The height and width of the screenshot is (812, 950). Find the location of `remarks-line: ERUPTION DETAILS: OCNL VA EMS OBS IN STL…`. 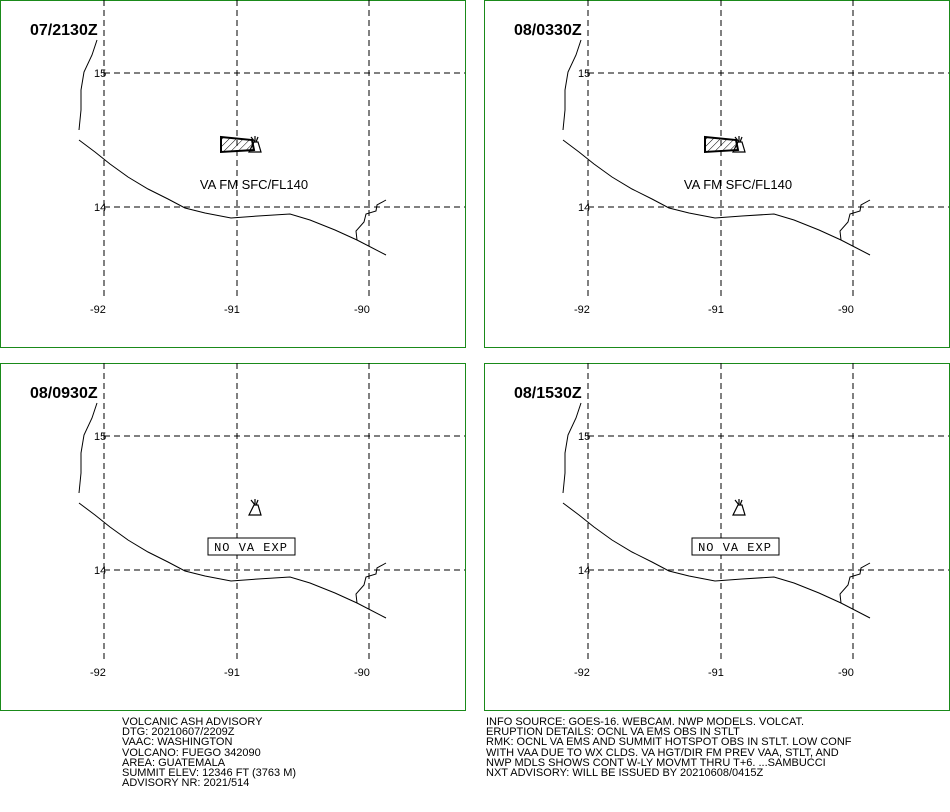

remarks-line: ERUPTION DETAILS: OCNL VA EMS OBS IN STL… is located at coordinates (613, 732).